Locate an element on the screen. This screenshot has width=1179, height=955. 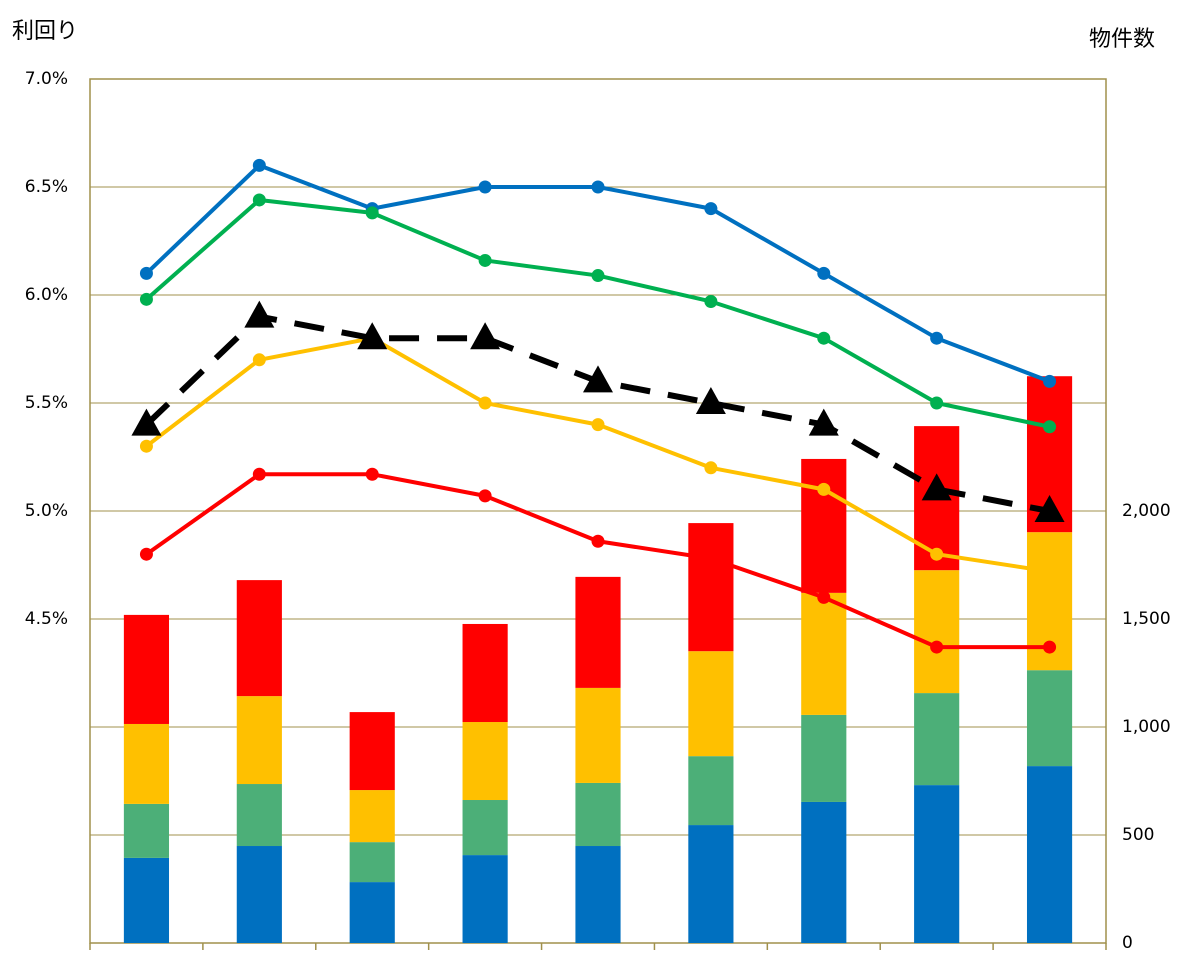
y2-tick-label: 2,000 is located at coordinates (1146, 511).